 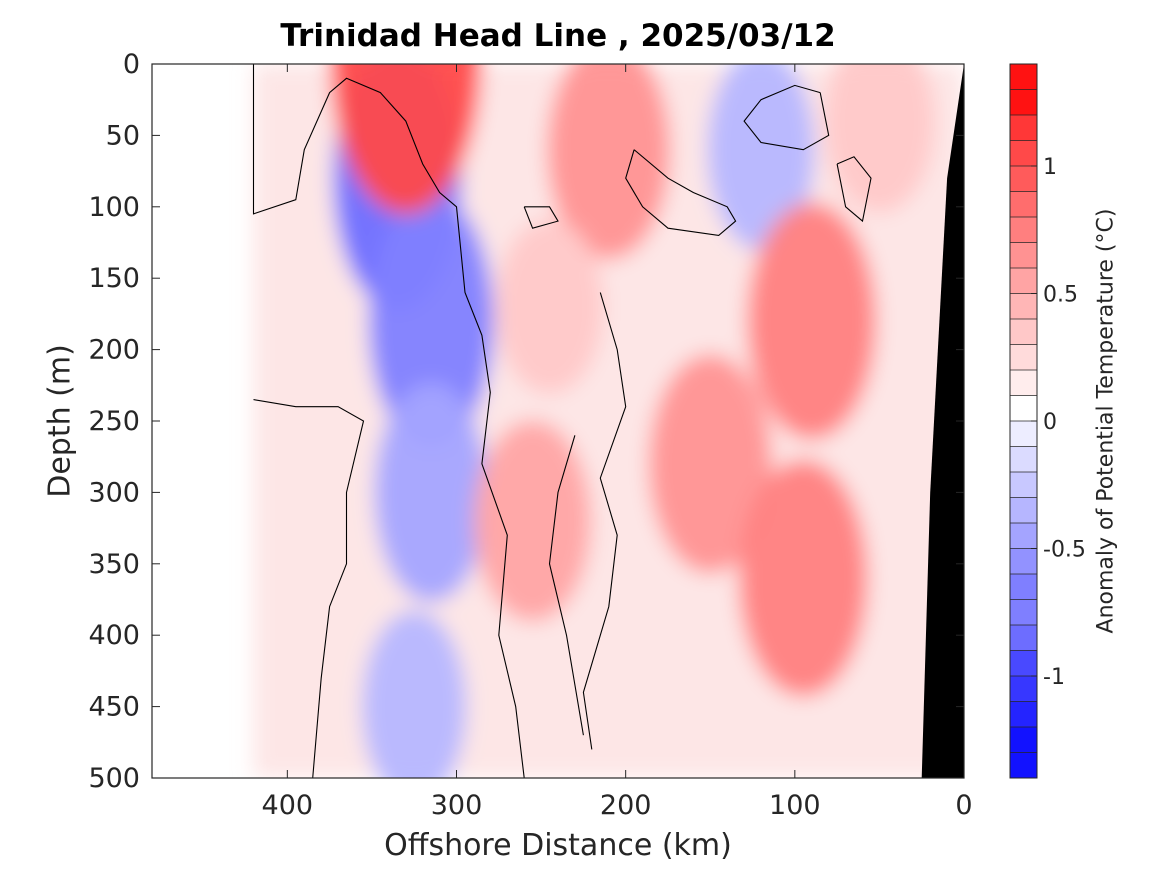 I want to click on chart-title: Trinidad Head Line , 2025/03/12, so click(x=558, y=36).